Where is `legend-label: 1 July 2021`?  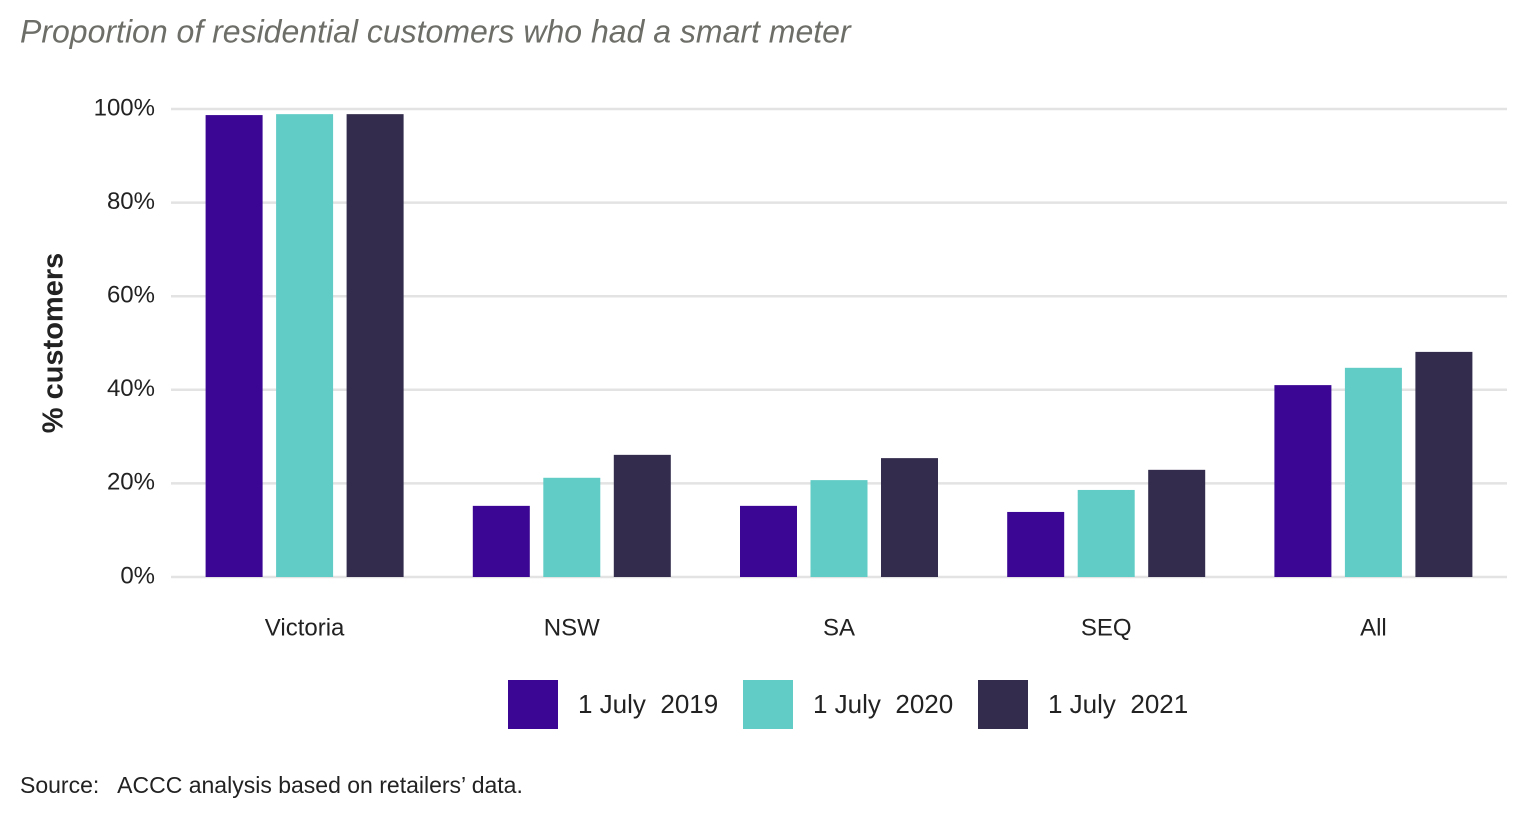
legend-label: 1 July 2021 is located at coordinates (1118, 704).